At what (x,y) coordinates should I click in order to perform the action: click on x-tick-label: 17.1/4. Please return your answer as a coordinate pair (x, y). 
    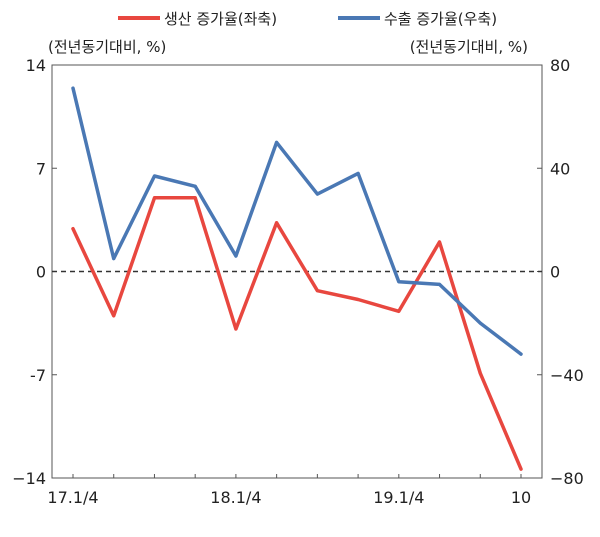
    Looking at the image, I should click on (72, 497).